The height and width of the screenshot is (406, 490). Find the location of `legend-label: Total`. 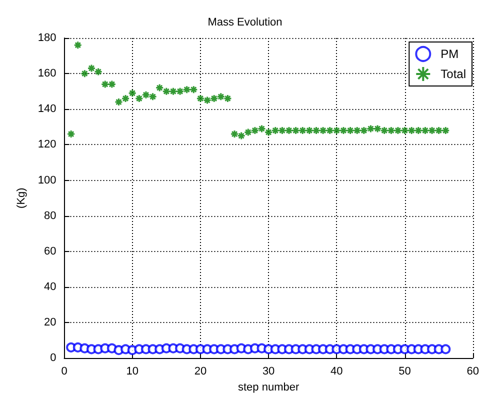

legend-label: Total is located at coordinates (453, 74).